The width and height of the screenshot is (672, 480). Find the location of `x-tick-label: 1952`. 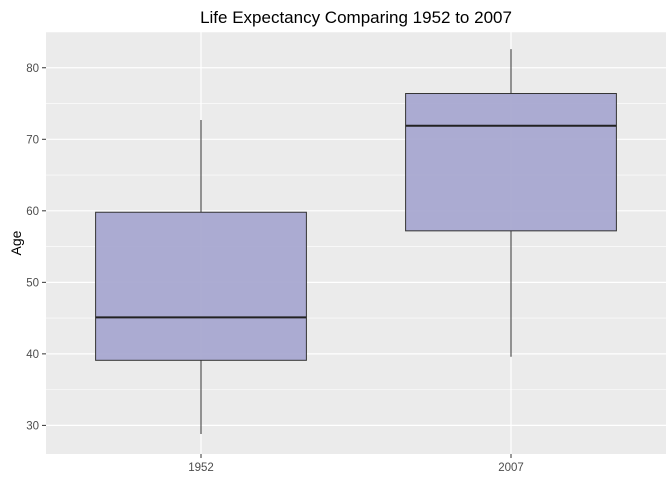

x-tick-label: 1952 is located at coordinates (201, 468).